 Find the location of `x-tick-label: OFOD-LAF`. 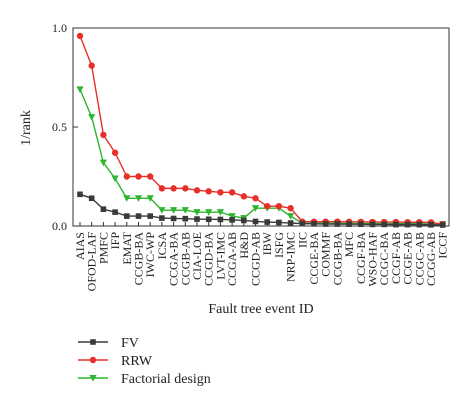

x-tick-label: OFOD-LAF is located at coordinates (92, 262).